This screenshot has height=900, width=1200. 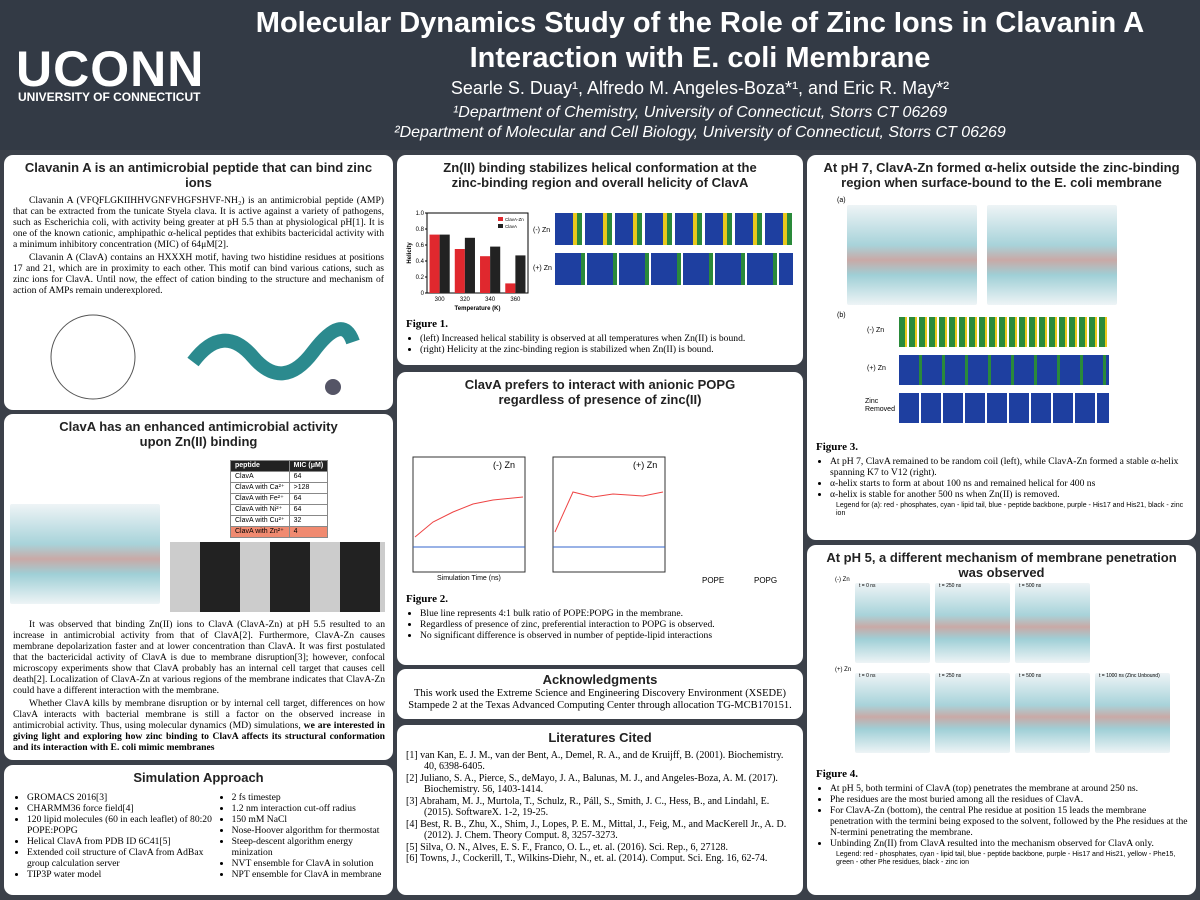 I want to click on row: ClavA with Ni²⁺ 64, so click(x=279, y=510).